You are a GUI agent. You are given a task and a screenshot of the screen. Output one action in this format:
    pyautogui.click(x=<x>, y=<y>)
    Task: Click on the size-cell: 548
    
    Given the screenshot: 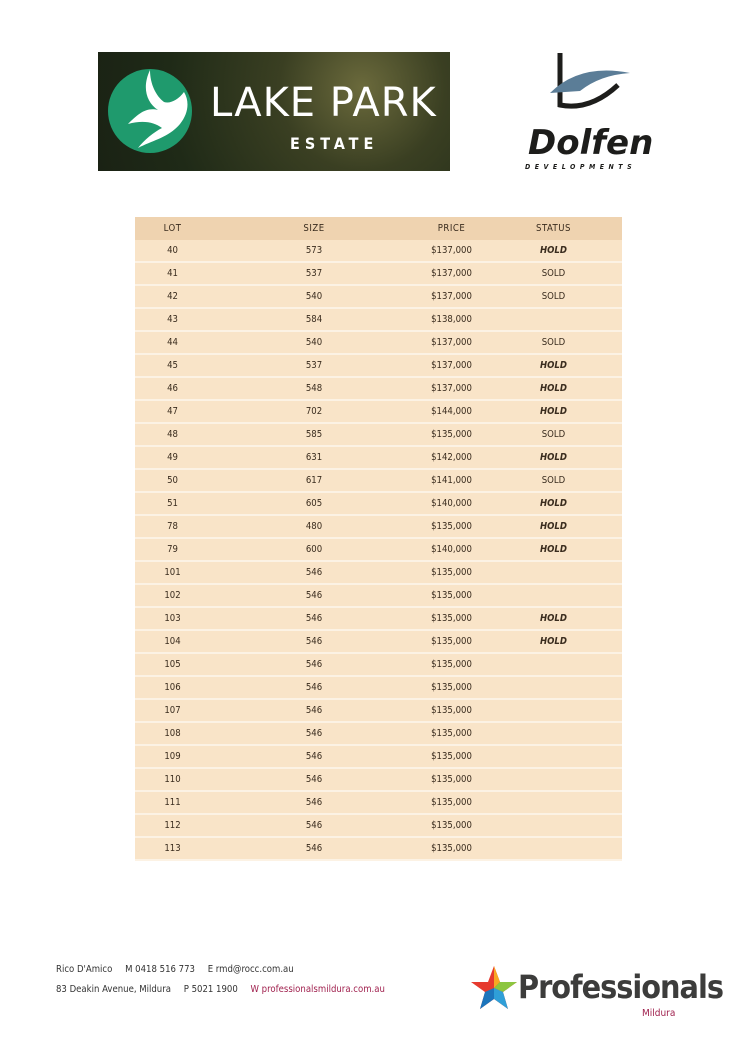 What is the action you would take?
    pyautogui.click(x=314, y=389)
    